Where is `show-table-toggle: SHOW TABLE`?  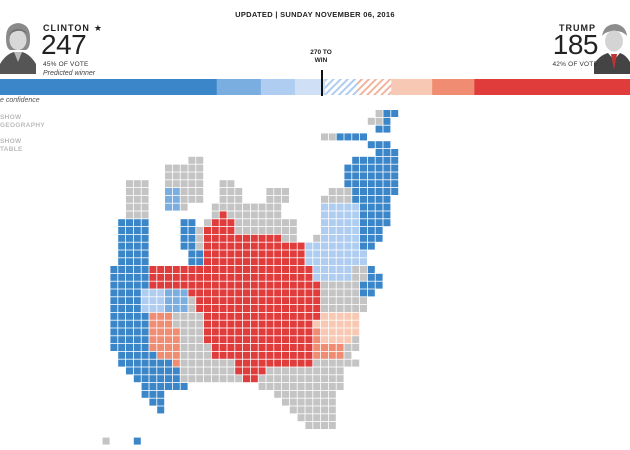
show-table-toggle: SHOW TABLE is located at coordinates (11, 146).